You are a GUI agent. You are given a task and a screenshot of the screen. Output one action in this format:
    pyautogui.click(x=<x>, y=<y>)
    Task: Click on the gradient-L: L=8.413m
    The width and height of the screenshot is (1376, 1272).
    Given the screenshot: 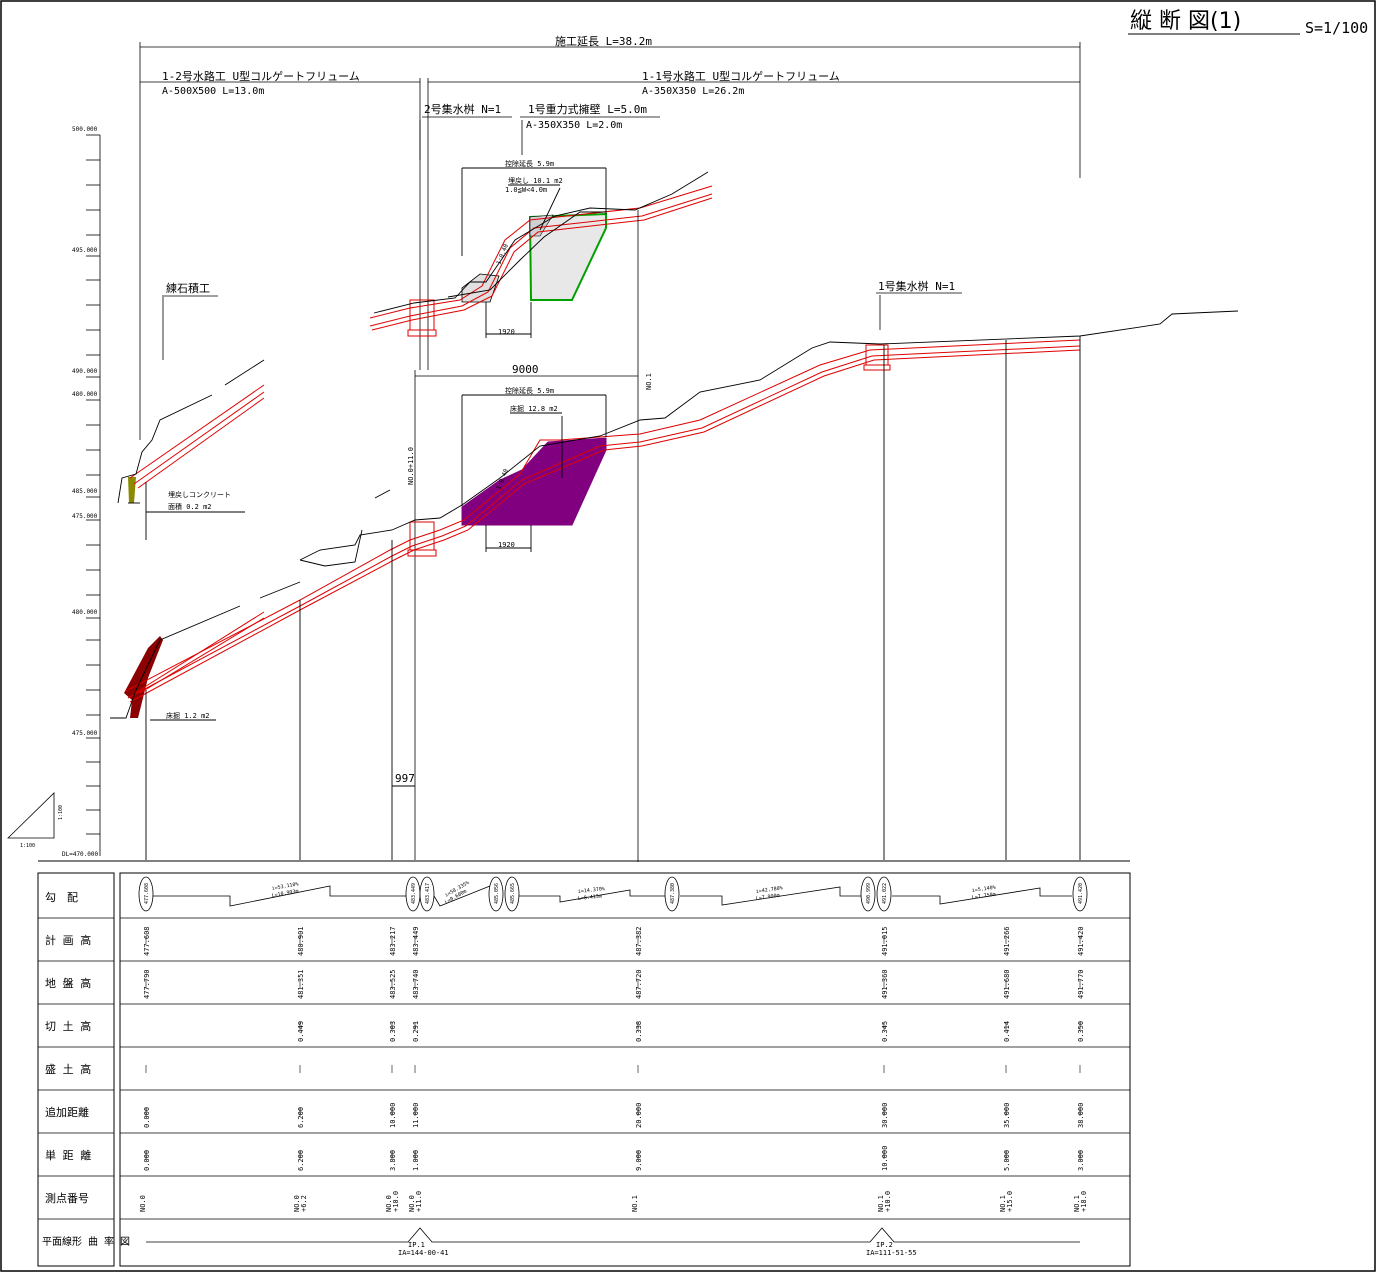 What is the action you would take?
    pyautogui.click(x=590, y=898)
    